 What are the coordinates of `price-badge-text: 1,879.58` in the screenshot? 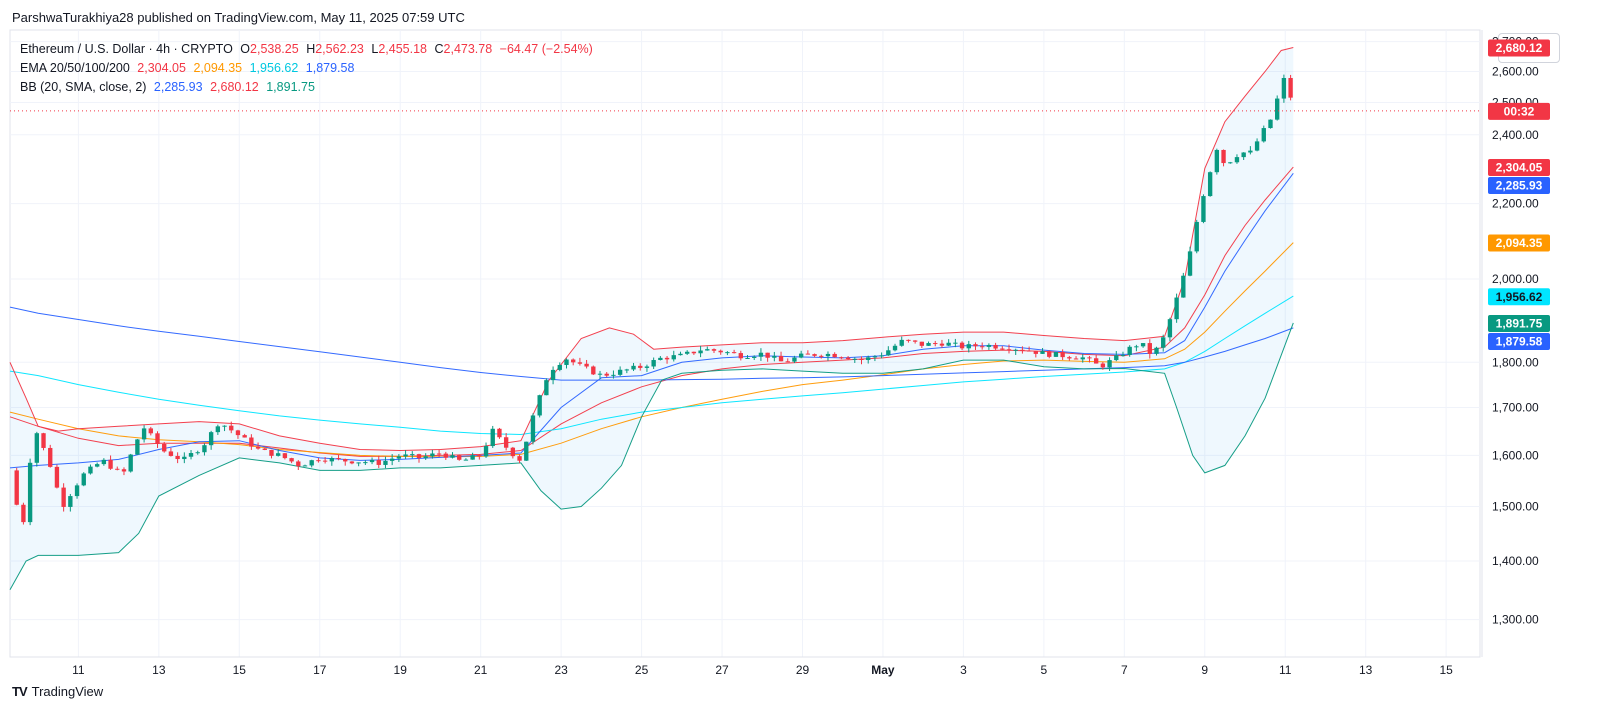 It's located at (1519, 341).